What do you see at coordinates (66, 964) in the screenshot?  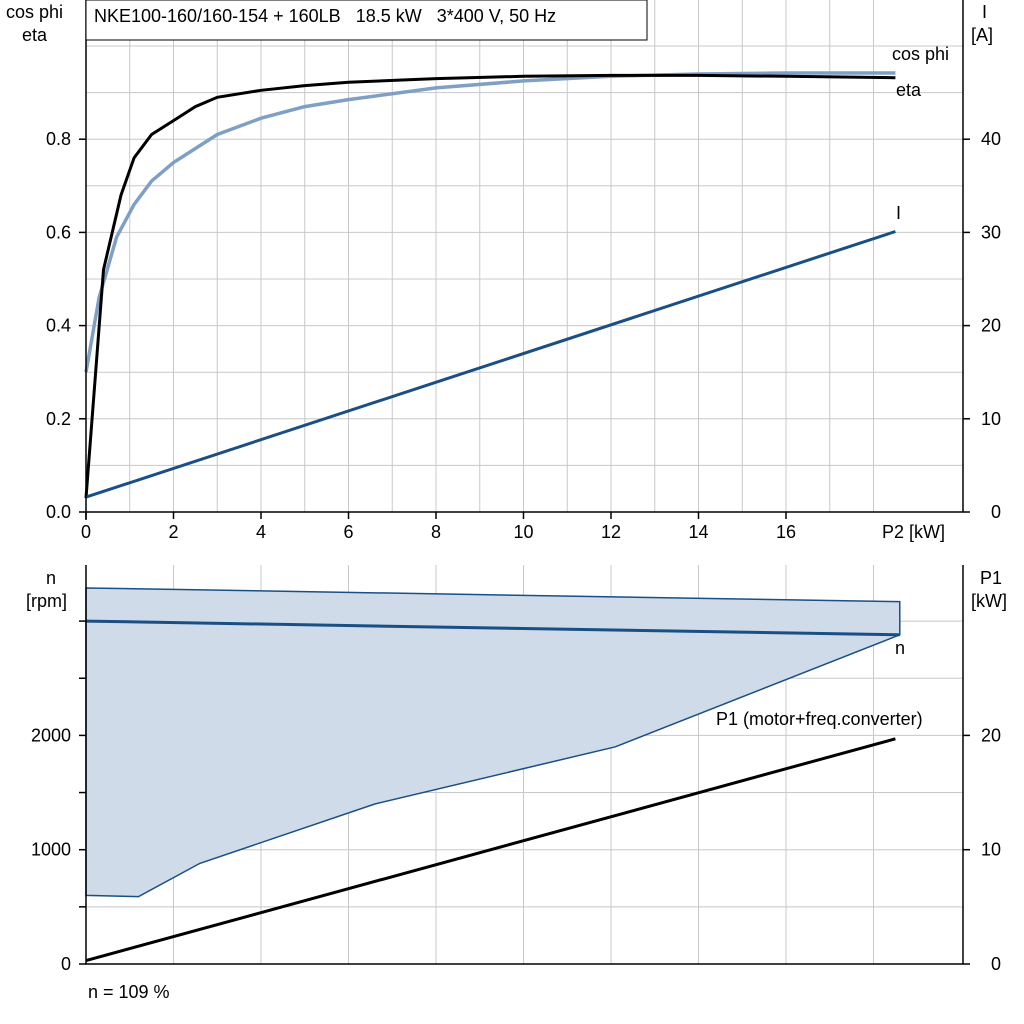 I see `left-y-tick-label: 0` at bounding box center [66, 964].